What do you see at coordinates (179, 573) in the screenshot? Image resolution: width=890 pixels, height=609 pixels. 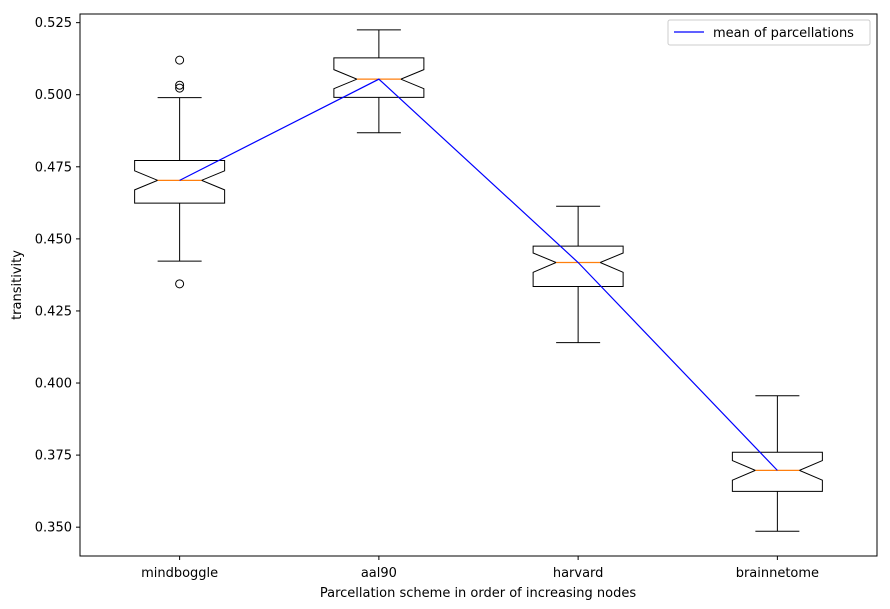 I see `x-tick-label: mindboggle` at bounding box center [179, 573].